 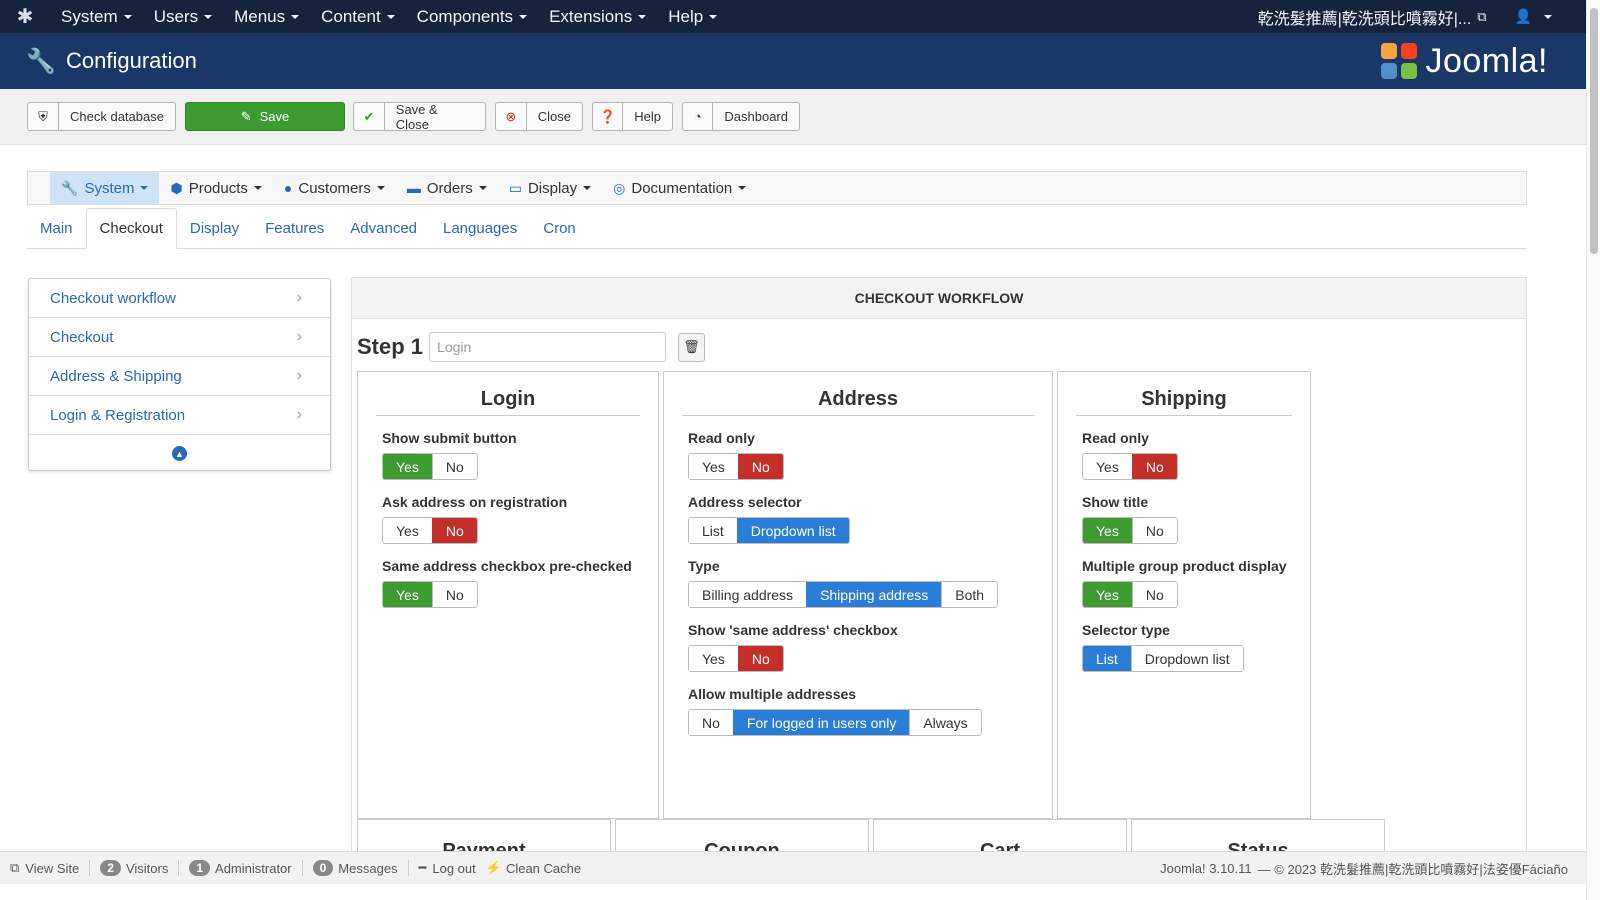 I want to click on button-label: Save, so click(x=274, y=116).